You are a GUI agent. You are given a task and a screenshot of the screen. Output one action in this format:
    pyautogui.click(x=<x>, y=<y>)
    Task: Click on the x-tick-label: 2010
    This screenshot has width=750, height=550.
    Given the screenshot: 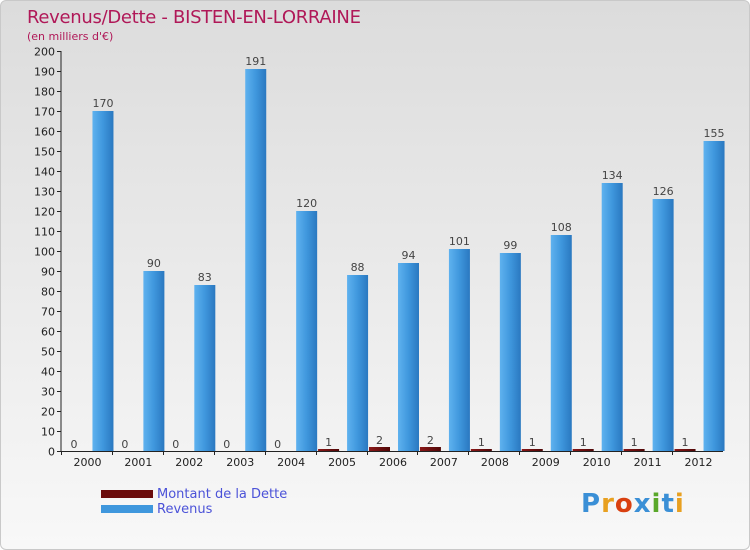 What is the action you would take?
    pyautogui.click(x=597, y=462)
    